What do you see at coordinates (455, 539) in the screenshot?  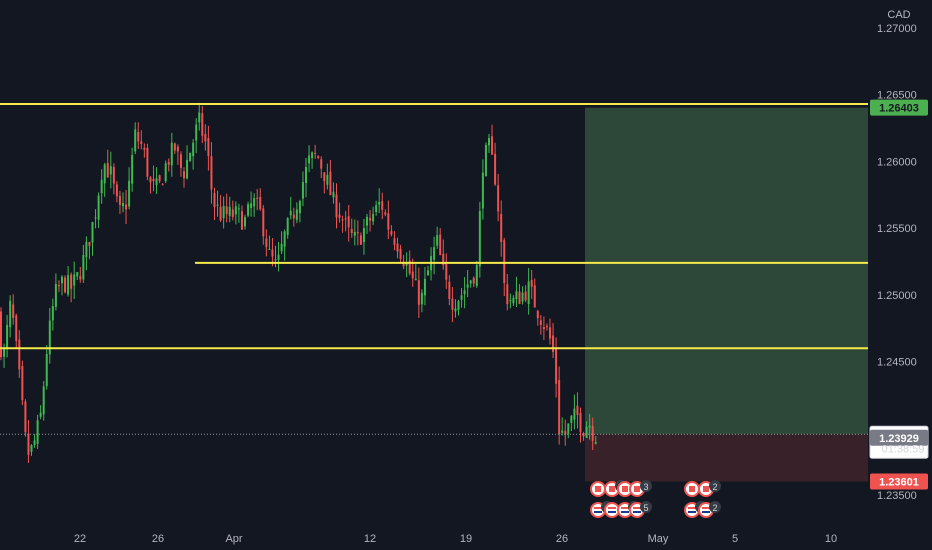 I see `time-axis: 22 26 Apr 12 19 26 May 5 10` at bounding box center [455, 539].